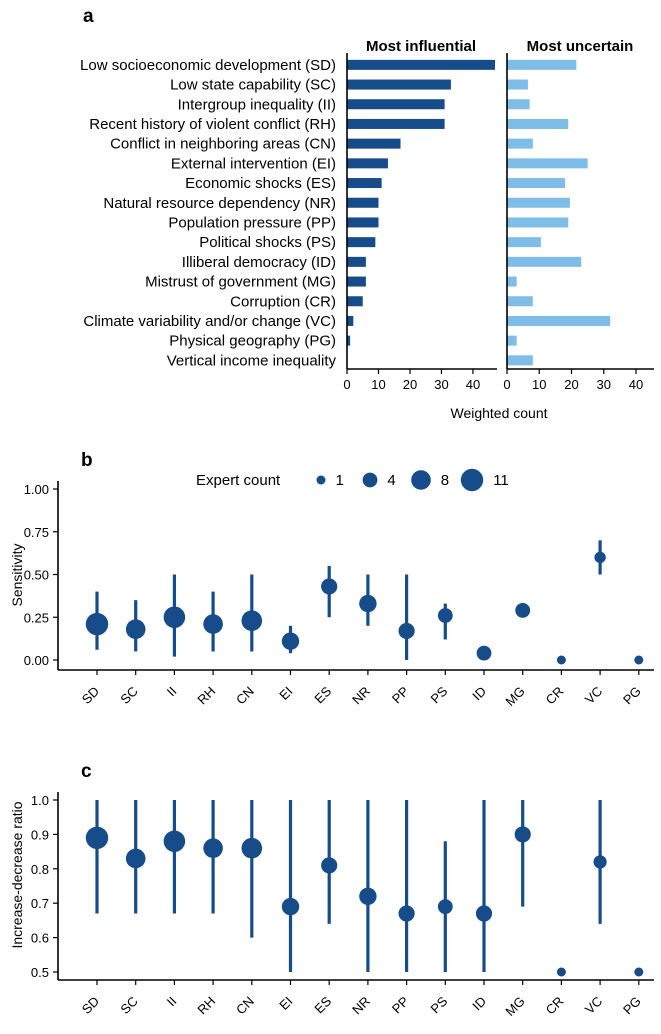  I want to click on panel-b-point-ei, so click(290, 641).